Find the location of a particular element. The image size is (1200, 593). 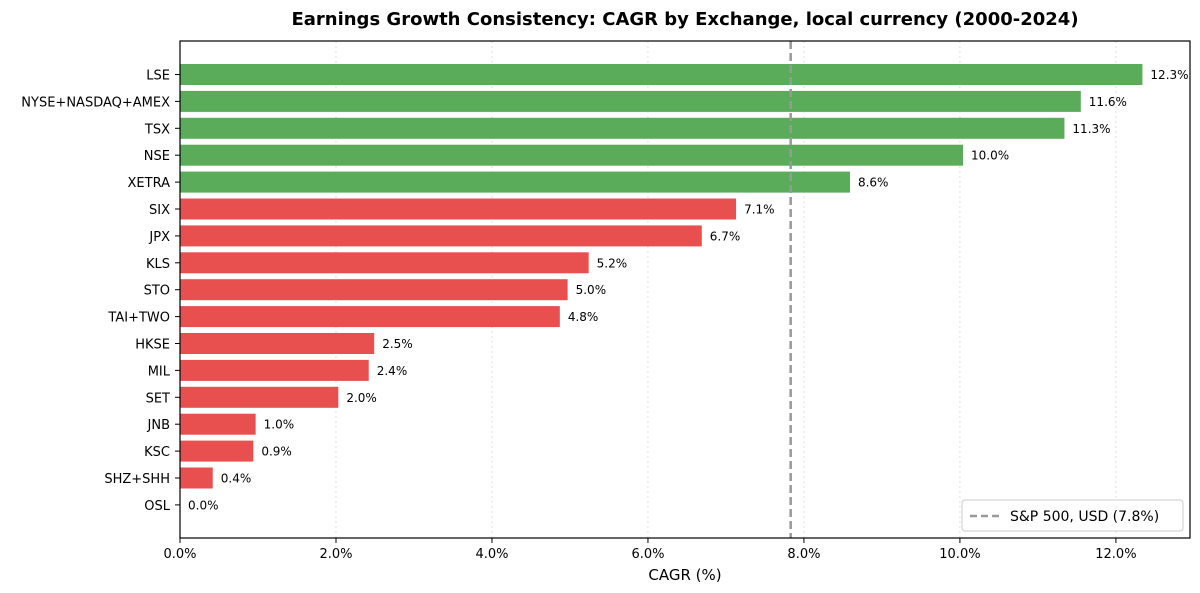

bar-tsx is located at coordinates (622, 128).